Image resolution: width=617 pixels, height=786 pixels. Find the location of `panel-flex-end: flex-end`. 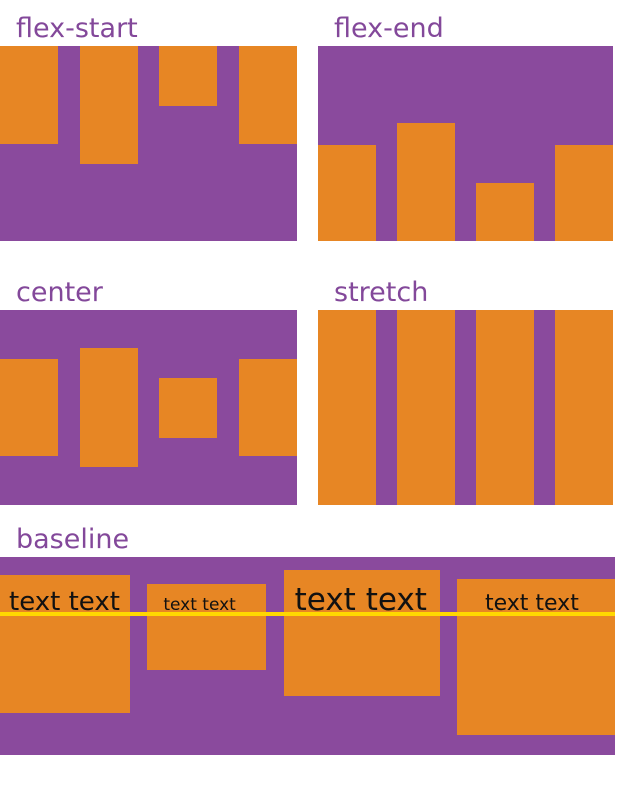

panel-flex-end: flex-end is located at coordinates (465, 126).